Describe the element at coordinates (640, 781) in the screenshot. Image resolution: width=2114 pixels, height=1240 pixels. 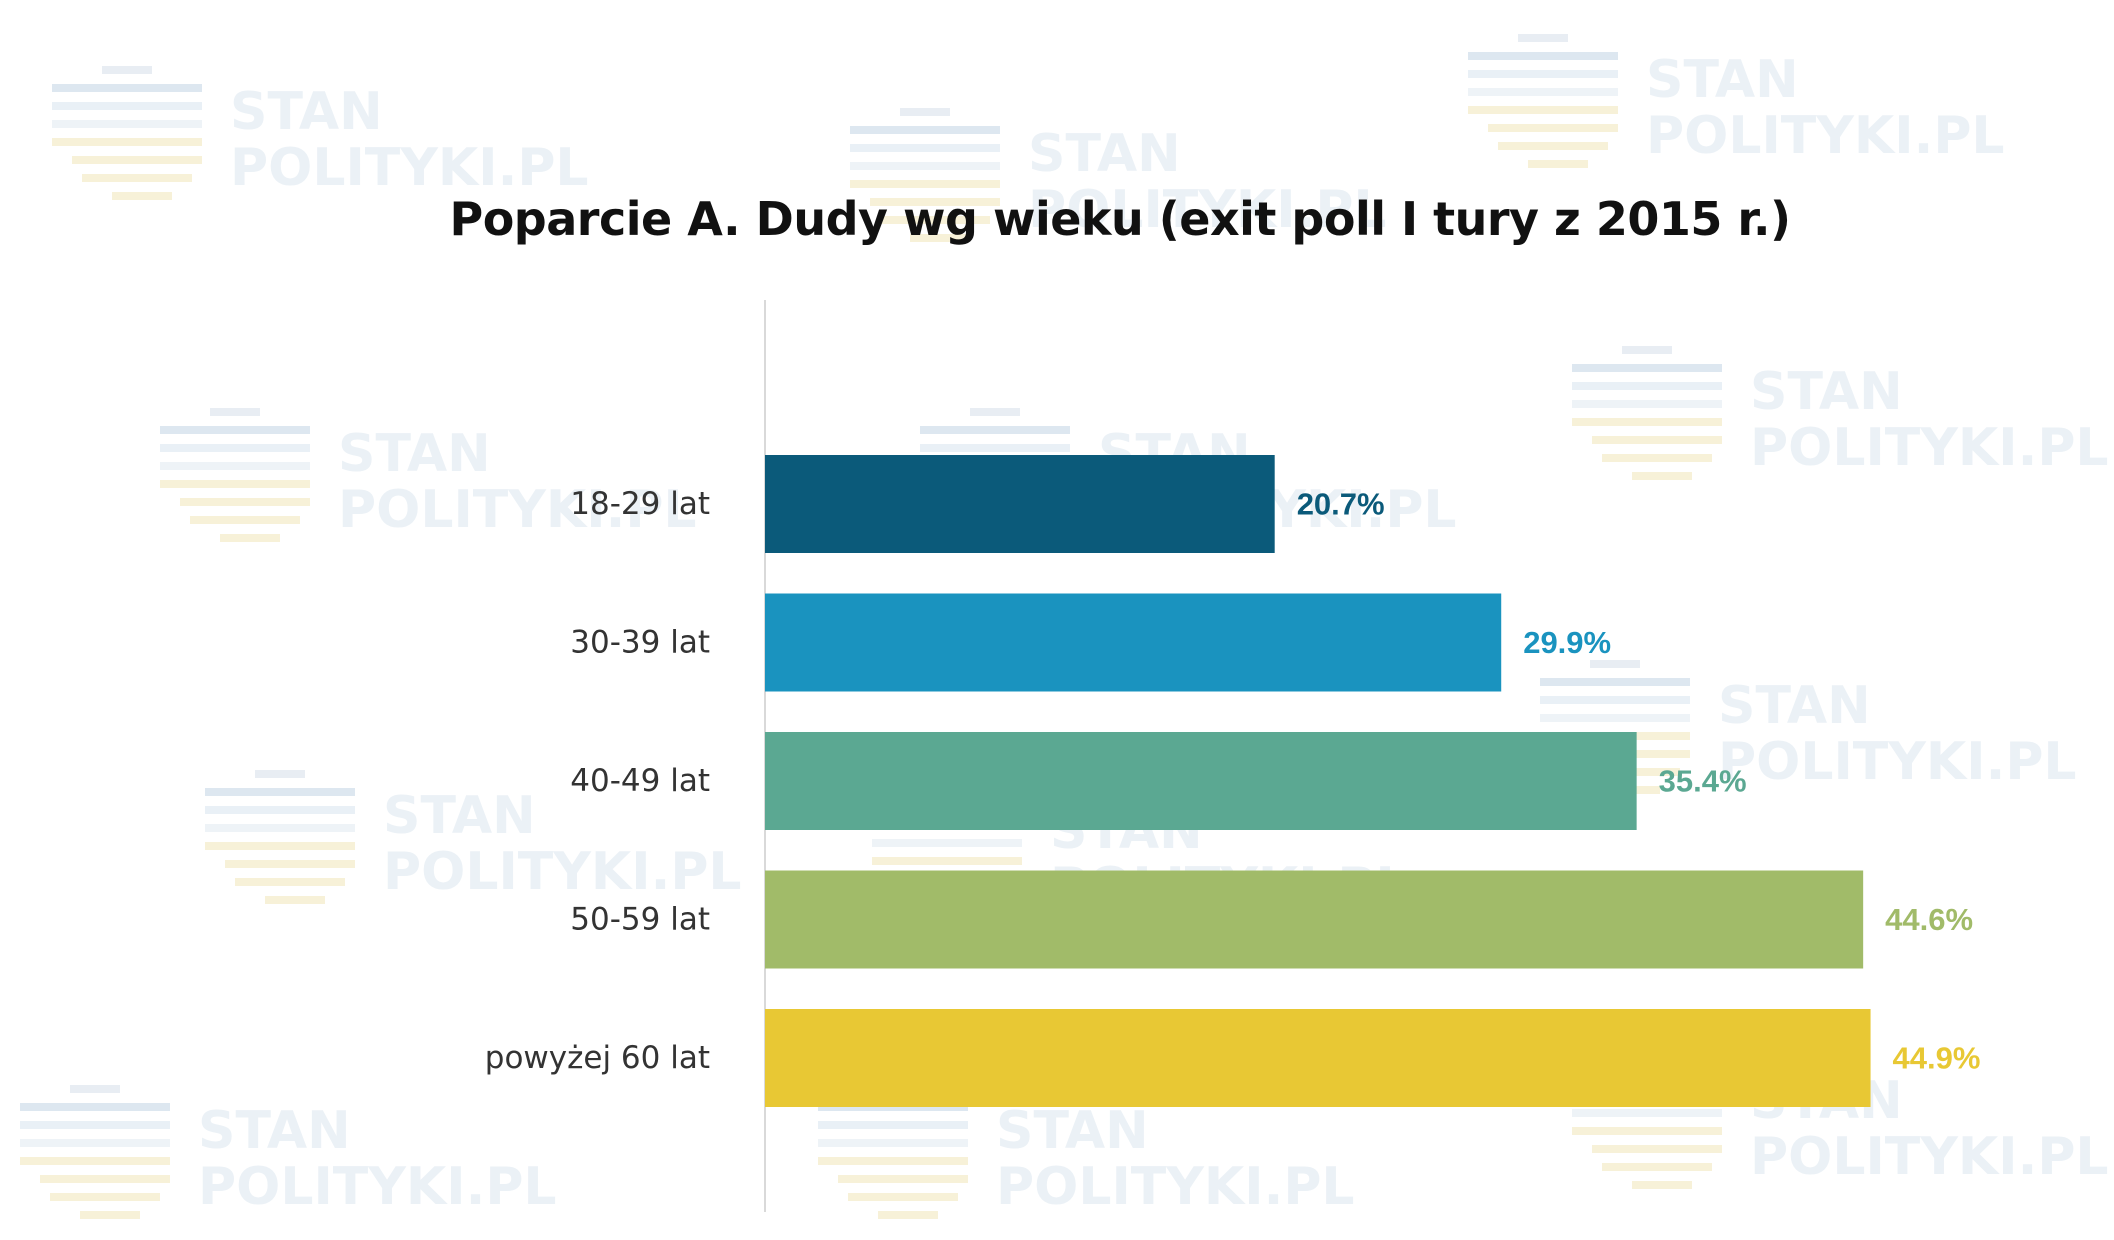
I see `category-label: 40-49 lat` at that location.